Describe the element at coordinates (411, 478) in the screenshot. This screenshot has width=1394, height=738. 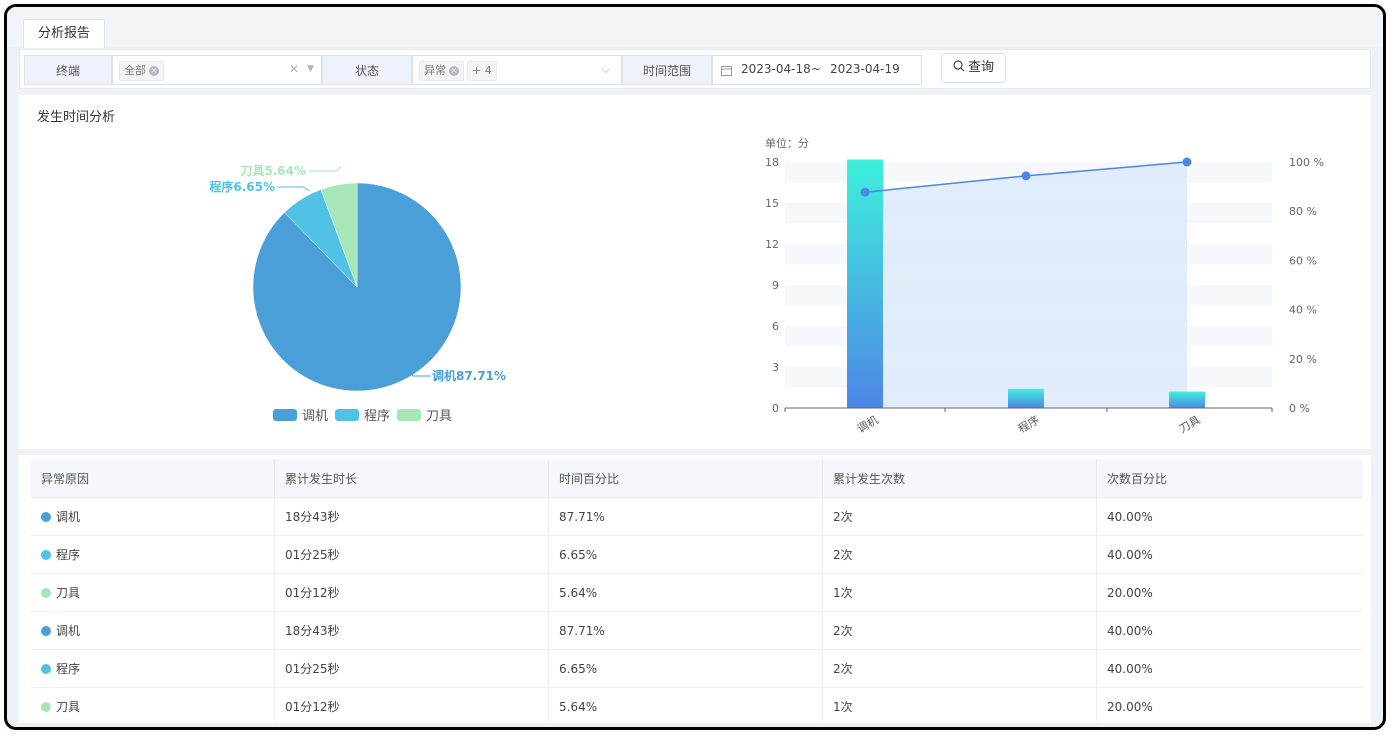
I see `col-header-duration: 累计发生时长` at that location.